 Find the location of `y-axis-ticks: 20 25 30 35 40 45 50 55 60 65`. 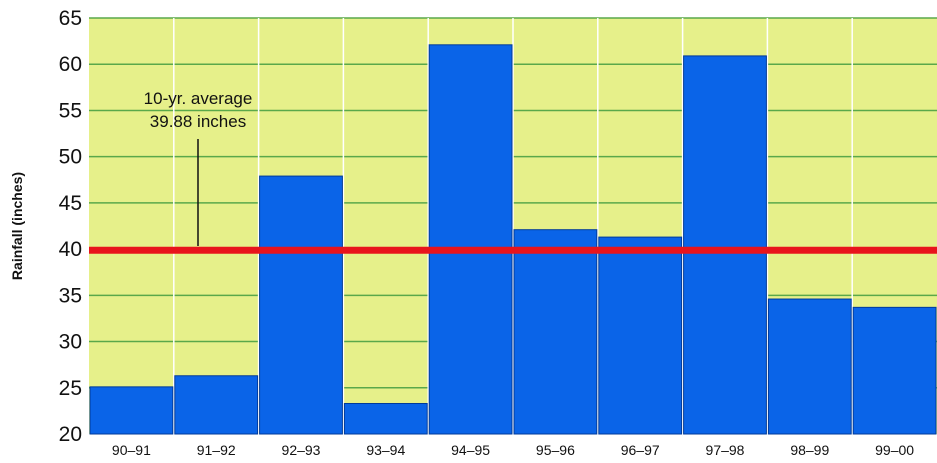

y-axis-ticks: 20 25 30 35 40 45 50 55 60 65 is located at coordinates (70, 226).